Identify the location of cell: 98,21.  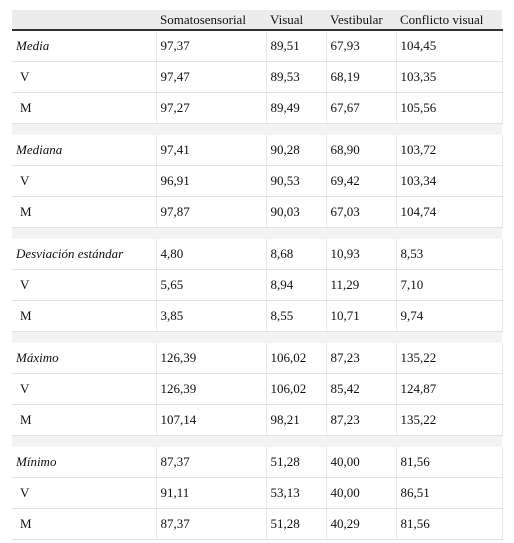
(295, 420).